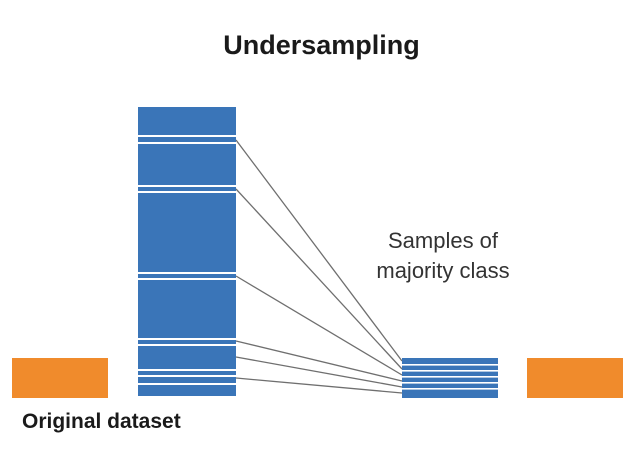 Image resolution: width=643 pixels, height=450 pixels. I want to click on connector-lines, so click(319, 266).